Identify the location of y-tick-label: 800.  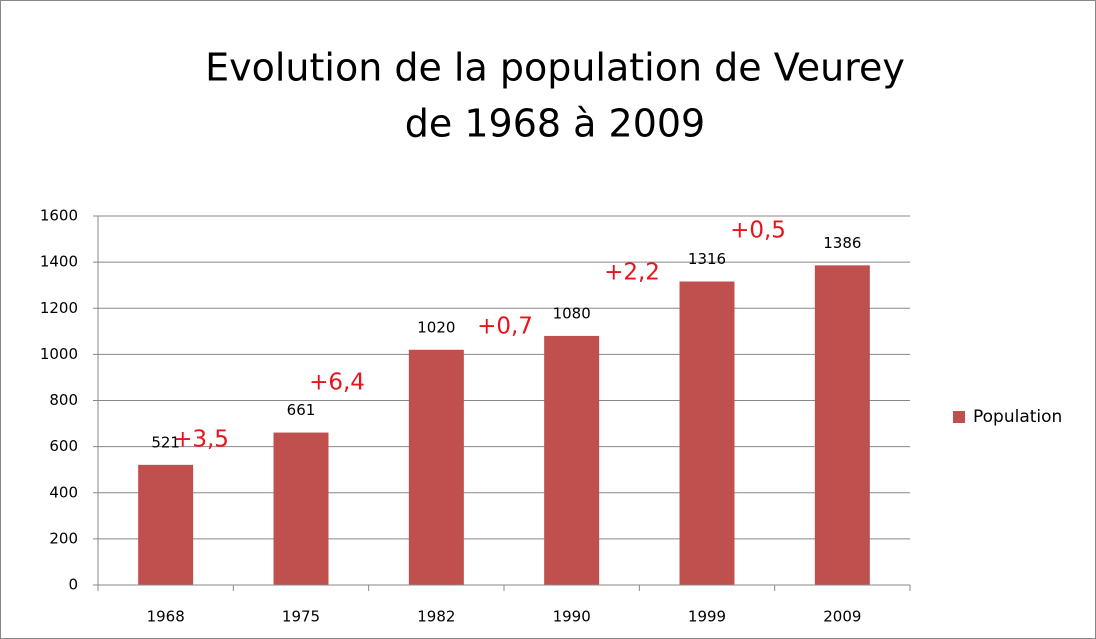
(63, 400).